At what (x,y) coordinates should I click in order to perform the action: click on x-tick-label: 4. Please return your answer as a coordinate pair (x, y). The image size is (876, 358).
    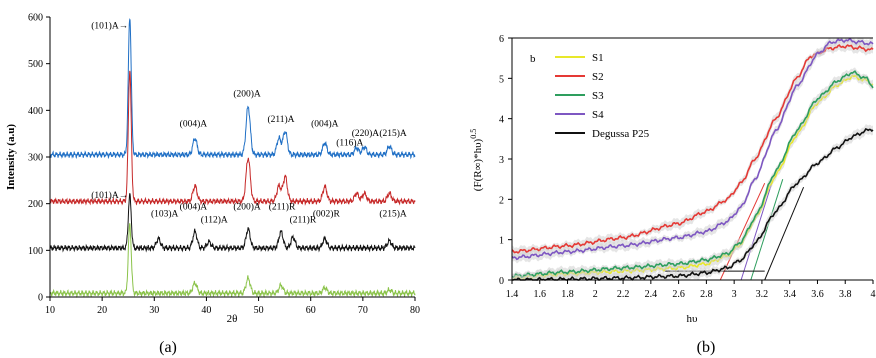
    Looking at the image, I should click on (873, 294).